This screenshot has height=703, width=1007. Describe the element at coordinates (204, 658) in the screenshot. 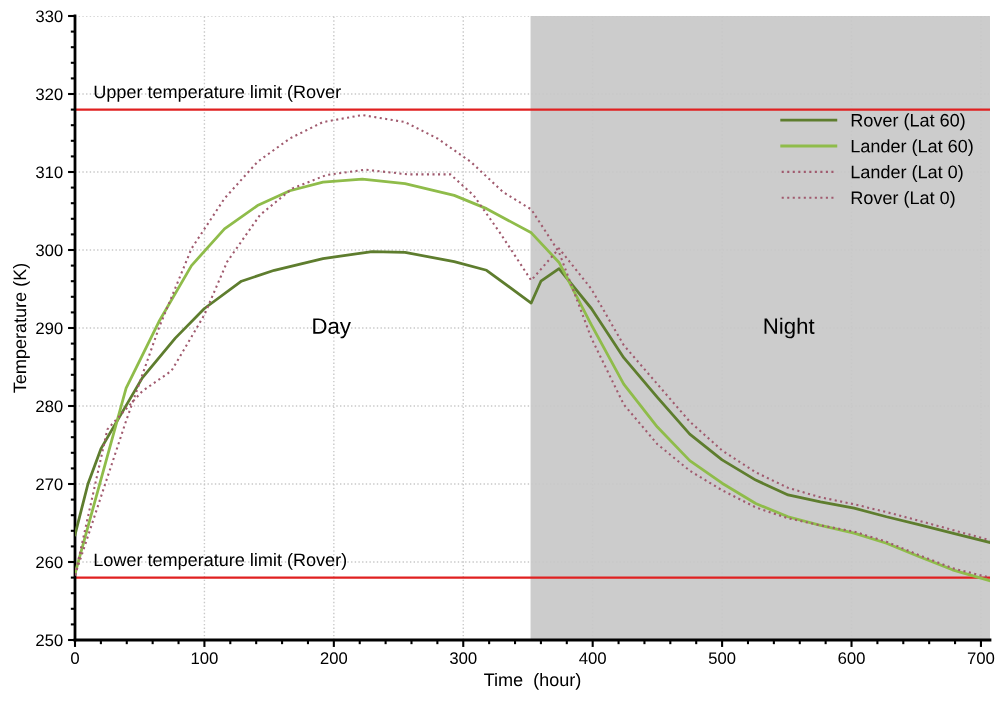

I see `x-tick-label: 100` at that location.